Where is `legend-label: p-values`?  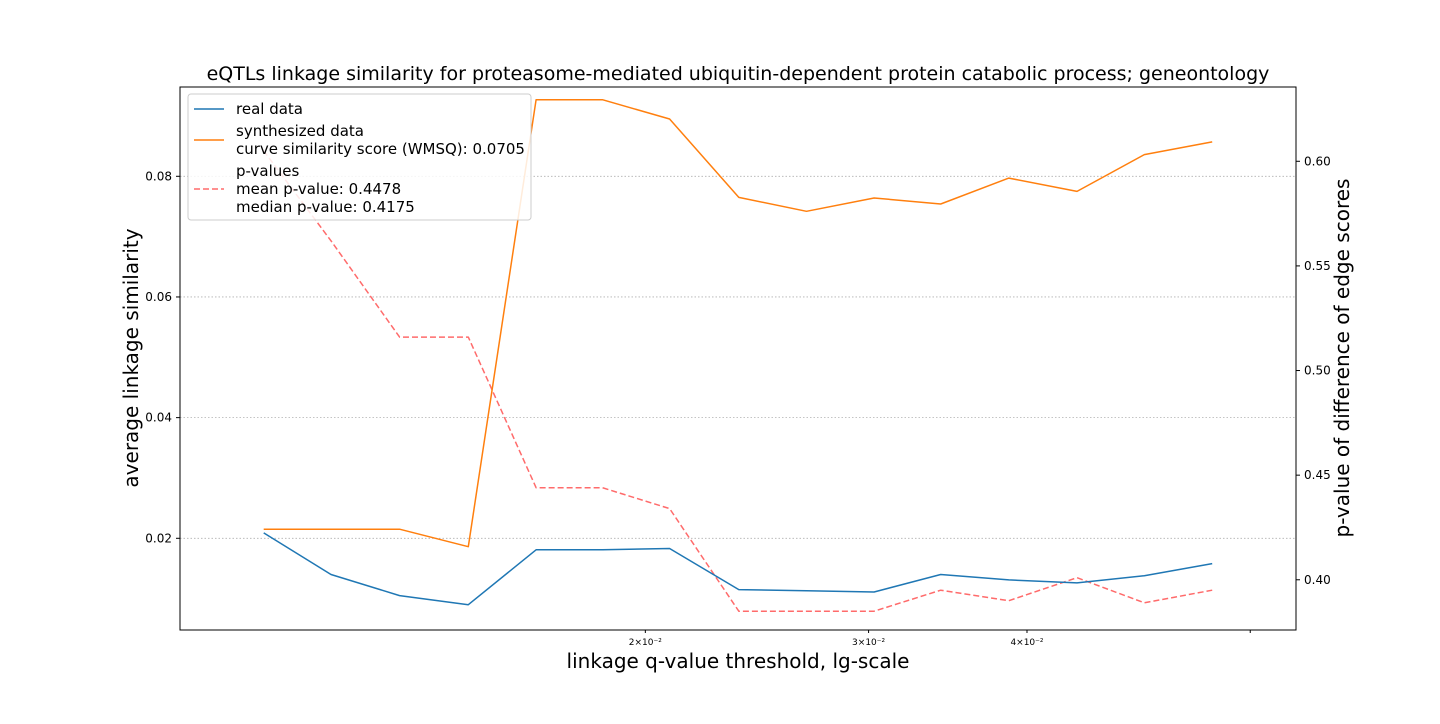 legend-label: p-values is located at coordinates (268, 171).